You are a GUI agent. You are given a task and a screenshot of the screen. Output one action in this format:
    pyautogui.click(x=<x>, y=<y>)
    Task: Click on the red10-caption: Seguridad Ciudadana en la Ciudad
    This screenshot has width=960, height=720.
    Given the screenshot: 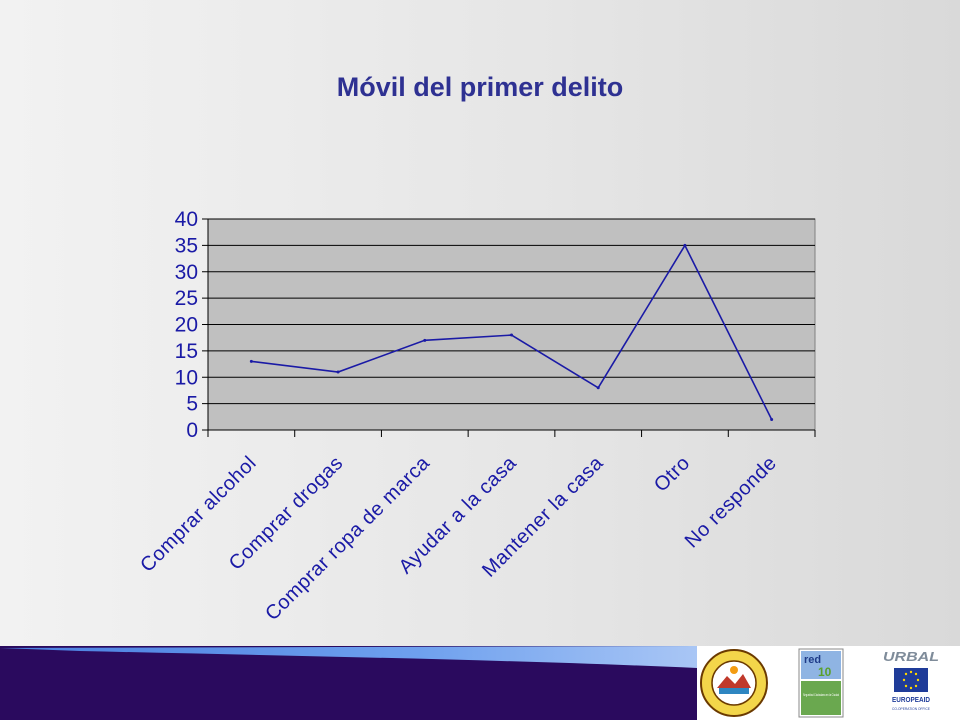 What is the action you would take?
    pyautogui.click(x=821, y=694)
    